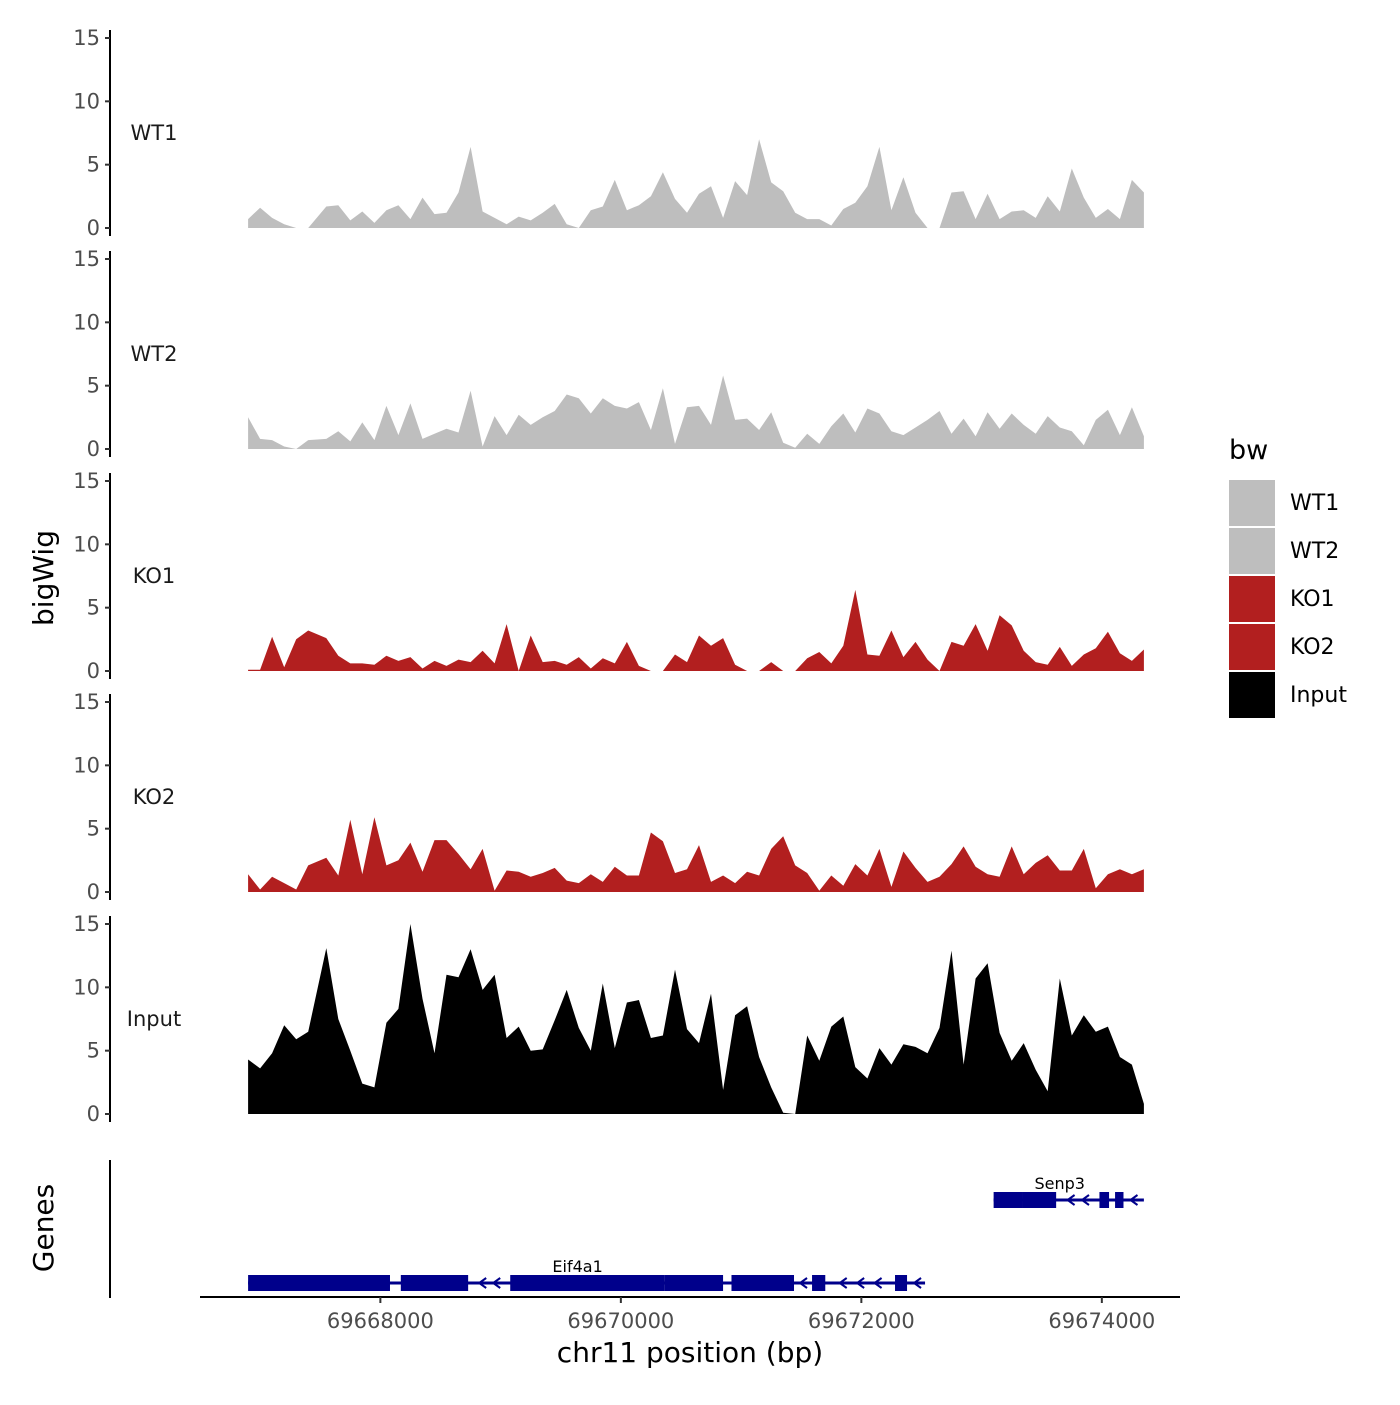 This screenshot has height=1405, width=1400. What do you see at coordinates (154, 354) in the screenshot?
I see `track-label: WT2` at bounding box center [154, 354].